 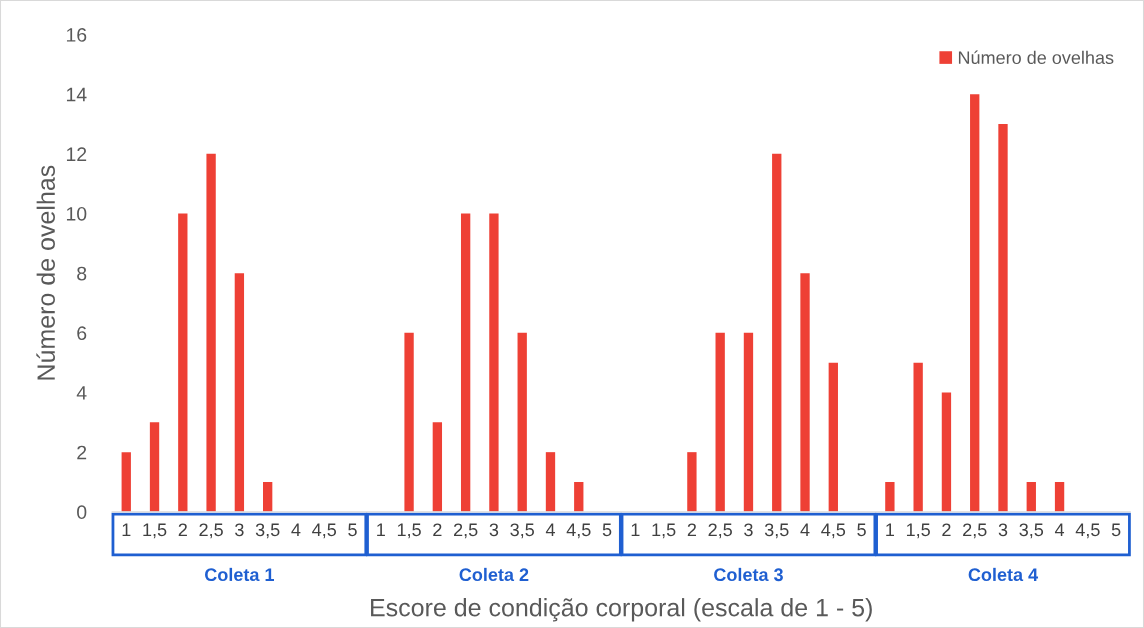 I want to click on y-tick-label: 12, so click(x=76, y=154).